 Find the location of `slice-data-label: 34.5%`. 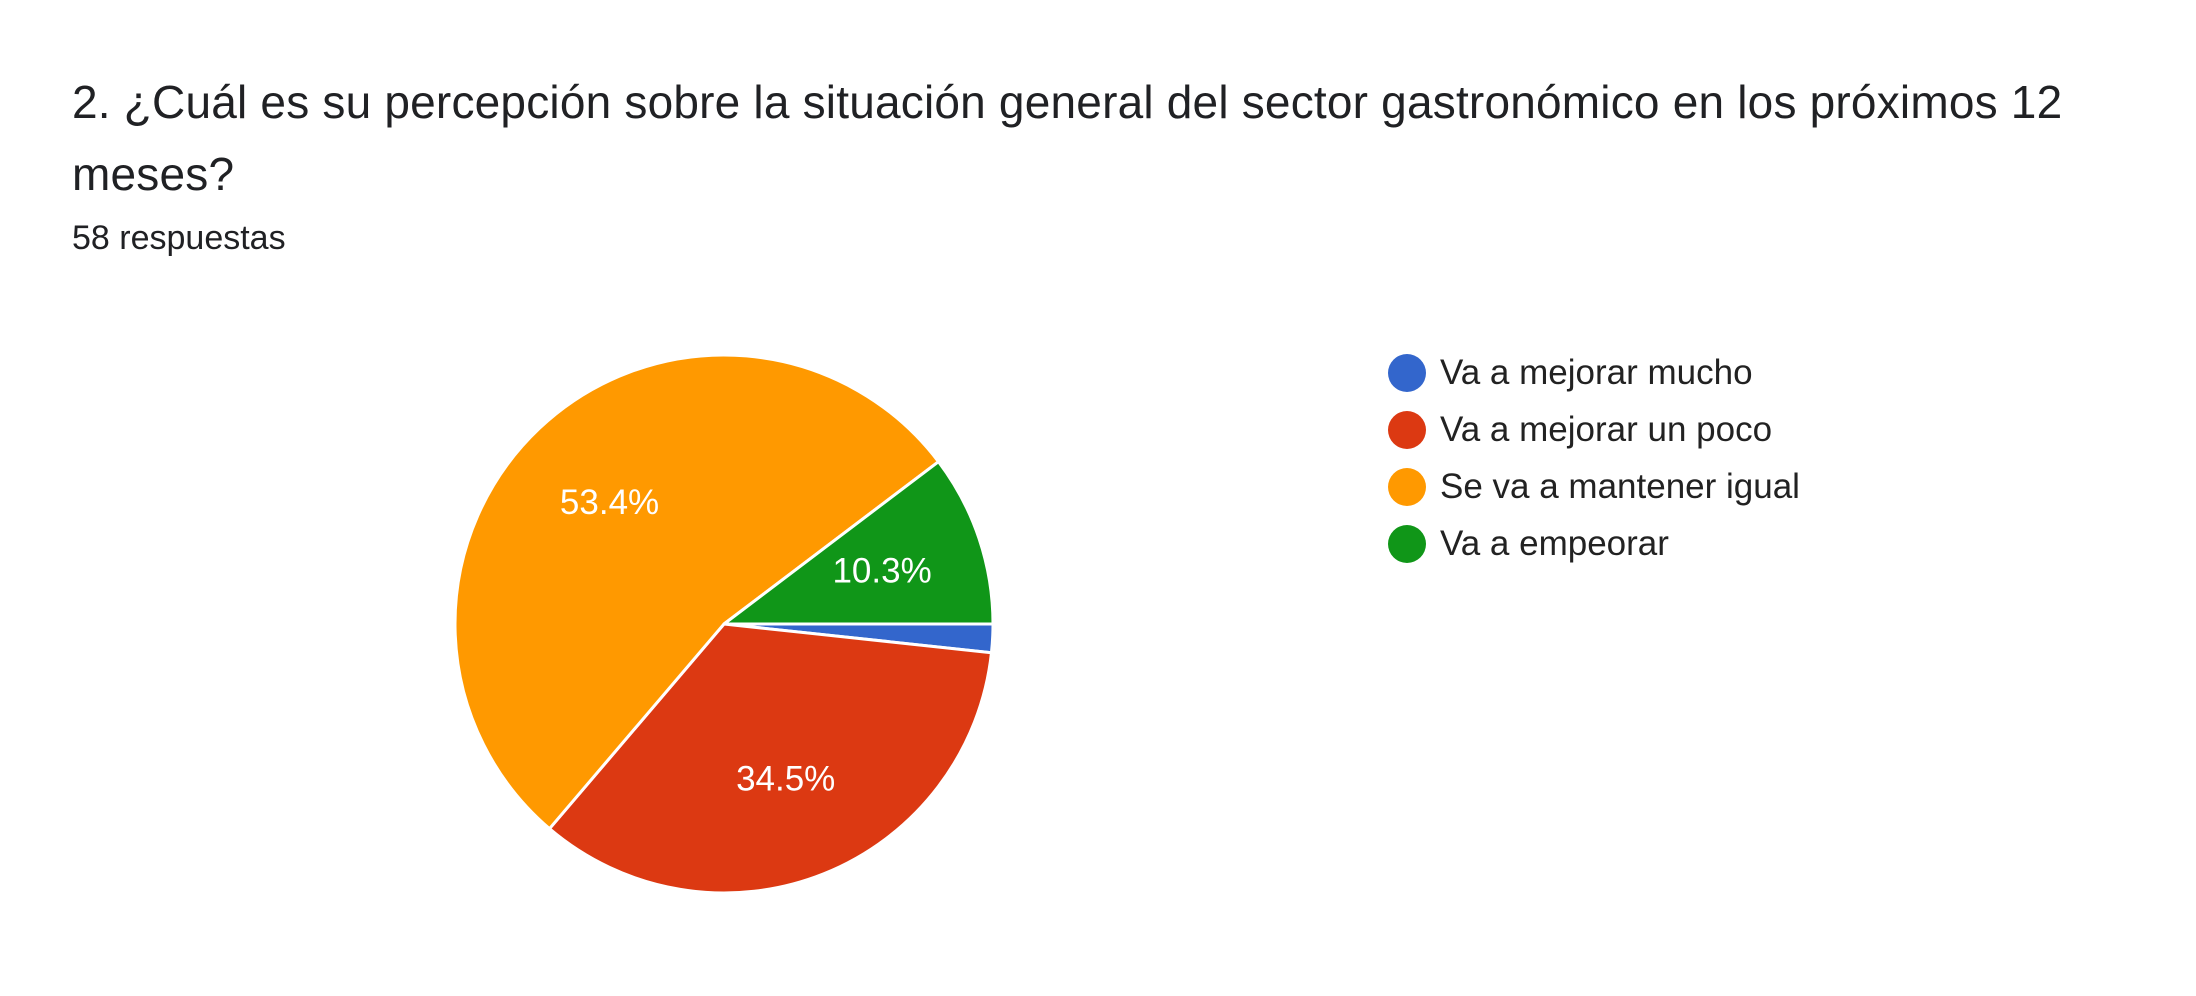

slice-data-label: 34.5% is located at coordinates (785, 778).